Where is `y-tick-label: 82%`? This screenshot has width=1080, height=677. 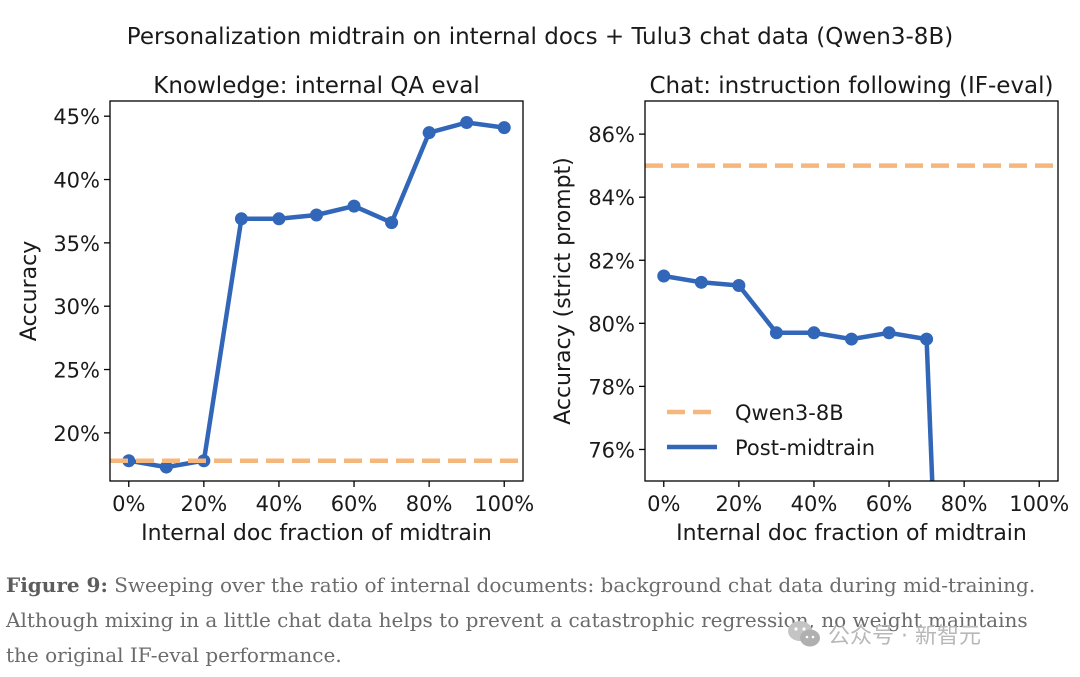 y-tick-label: 82% is located at coordinates (611, 261).